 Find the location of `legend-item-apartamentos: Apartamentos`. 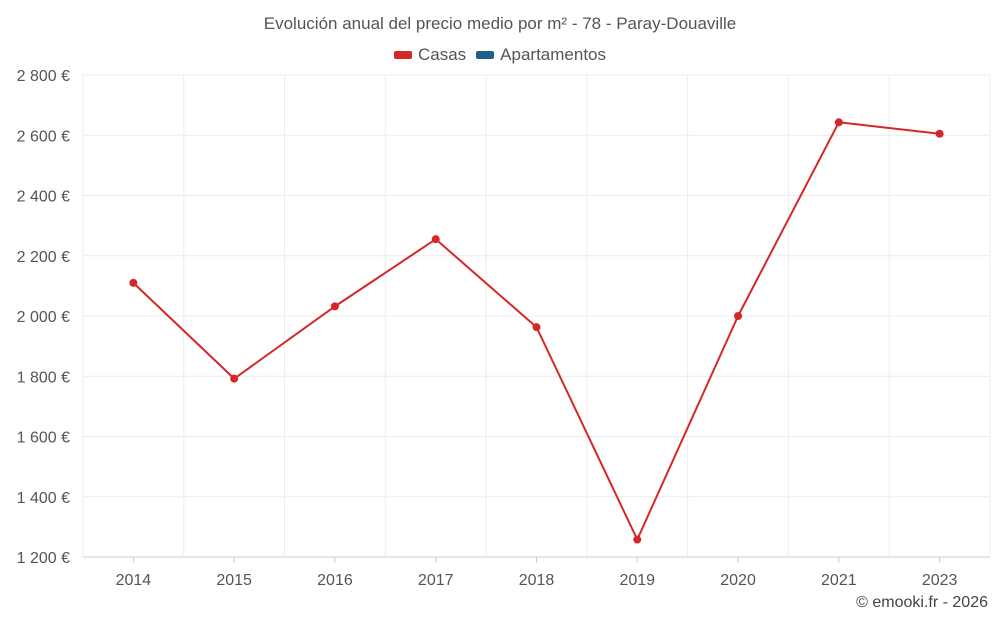

legend-item-apartamentos: Apartamentos is located at coordinates (541, 55).